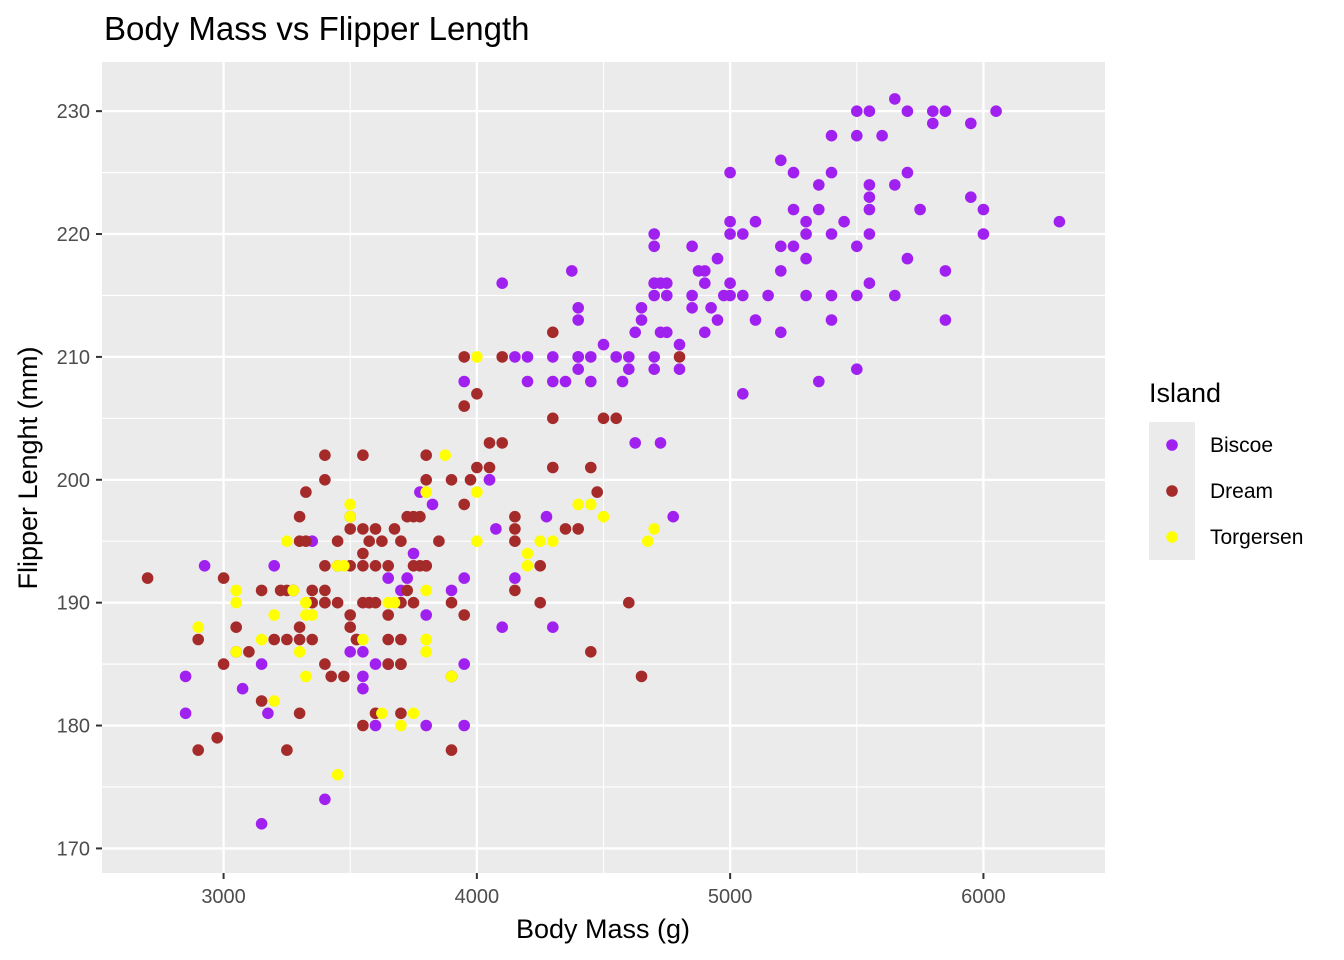 The image size is (1344, 960). I want to click on legend-label-biscoe: Biscoe, so click(1241, 445).